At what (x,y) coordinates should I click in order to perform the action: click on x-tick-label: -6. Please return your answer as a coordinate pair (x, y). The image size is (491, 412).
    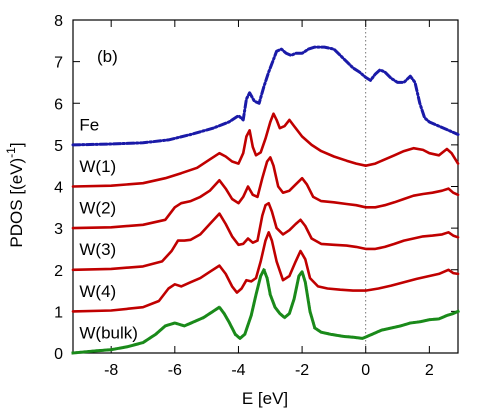
    Looking at the image, I should click on (175, 370).